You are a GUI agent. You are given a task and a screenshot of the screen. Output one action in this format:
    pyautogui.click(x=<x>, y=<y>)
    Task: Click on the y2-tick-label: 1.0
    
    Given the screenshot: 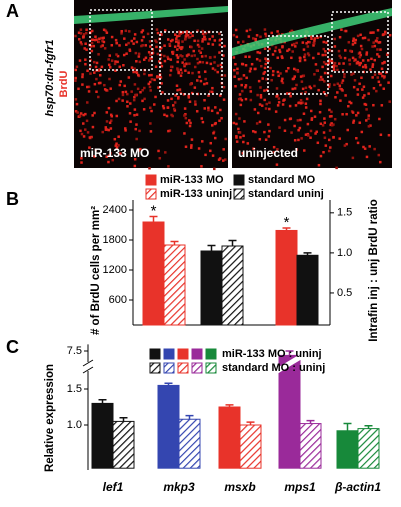 What is the action you would take?
    pyautogui.click(x=344, y=253)
    